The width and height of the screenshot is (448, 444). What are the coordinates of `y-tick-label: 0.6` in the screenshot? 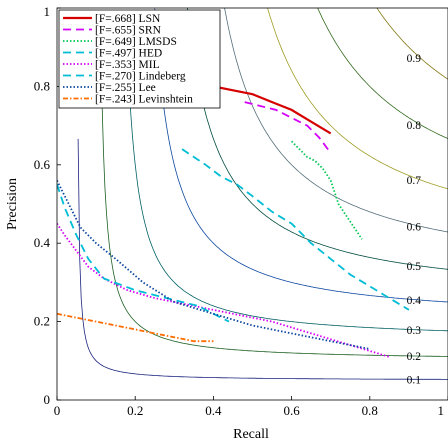 It's located at (42, 164).